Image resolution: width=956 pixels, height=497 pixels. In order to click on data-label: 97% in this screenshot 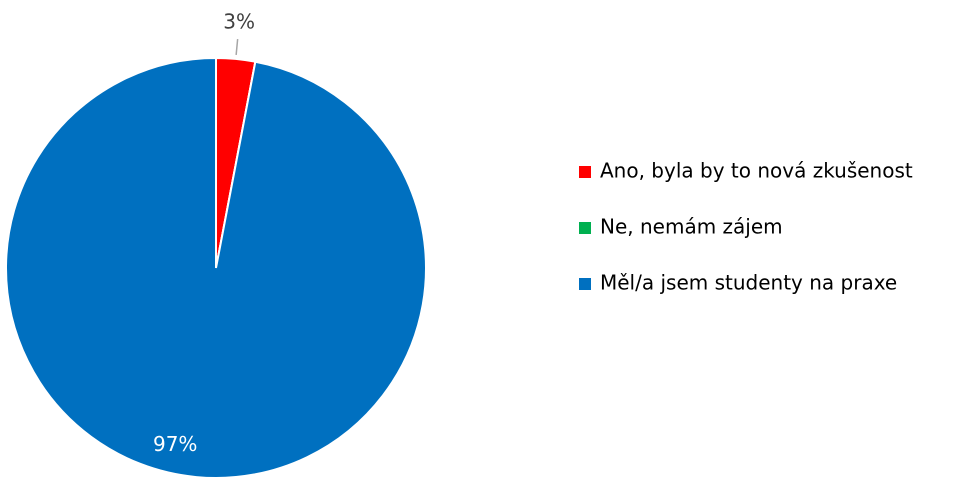, I will do `click(175, 444)`.